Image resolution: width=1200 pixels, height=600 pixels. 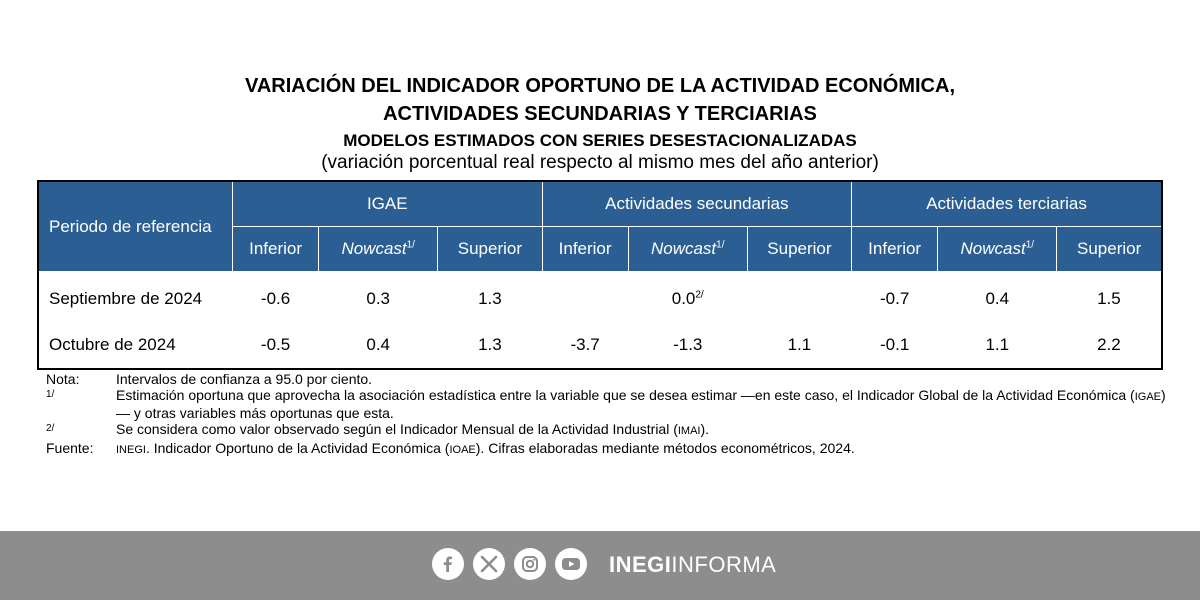 What do you see at coordinates (448, 564) in the screenshot?
I see `facebook-icon` at bounding box center [448, 564].